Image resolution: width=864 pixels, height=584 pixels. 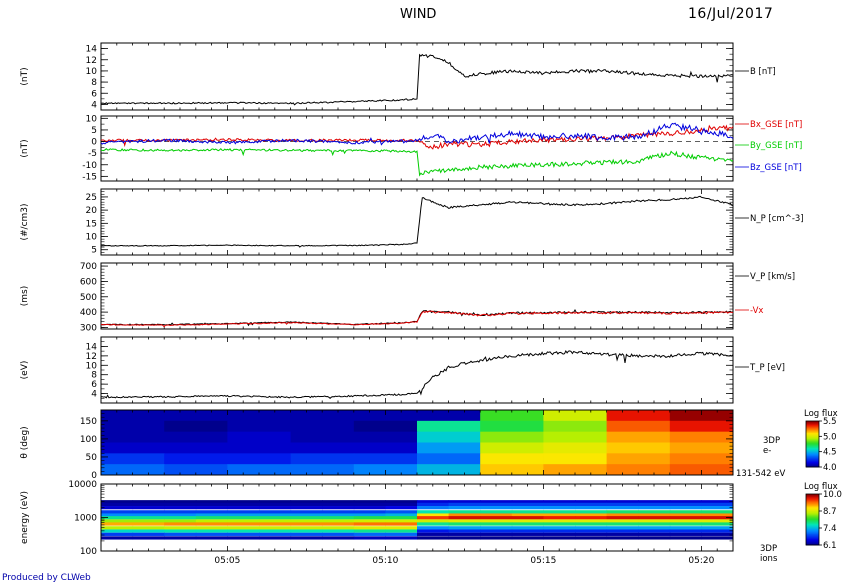 I want to click on x-tick-label: 05:20, so click(x=701, y=561).